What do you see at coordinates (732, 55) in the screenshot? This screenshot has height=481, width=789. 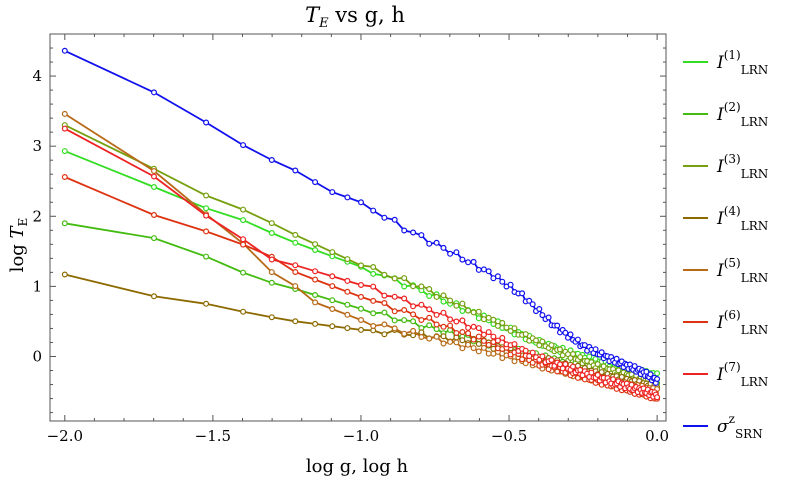 I see `legend-sup: (1)` at bounding box center [732, 55].